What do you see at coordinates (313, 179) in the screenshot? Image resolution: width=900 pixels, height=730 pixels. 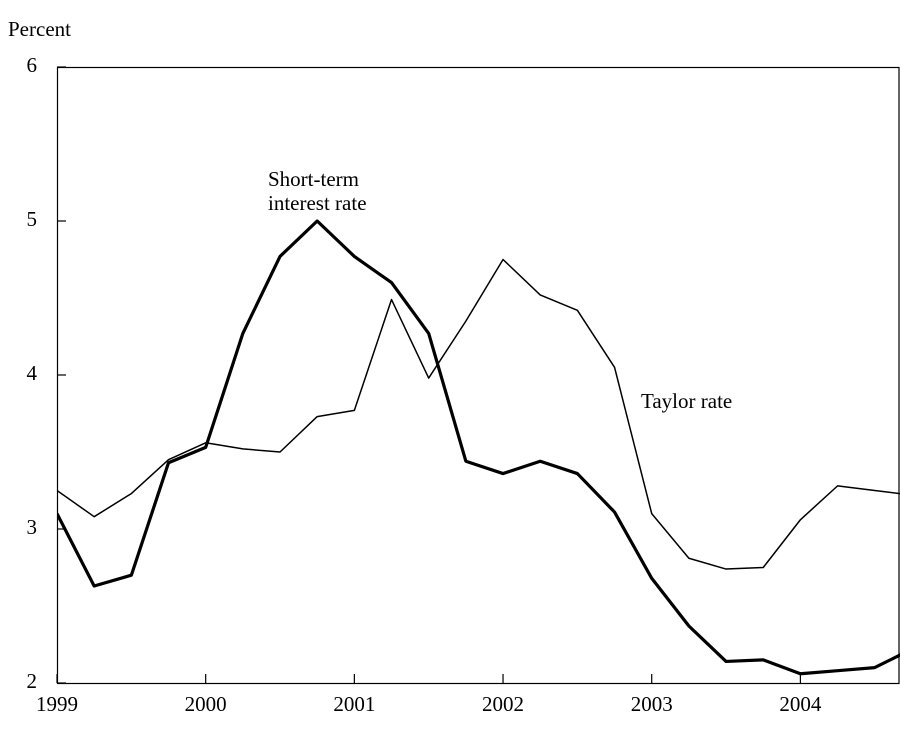 I see `annotation: Short-term` at bounding box center [313, 179].